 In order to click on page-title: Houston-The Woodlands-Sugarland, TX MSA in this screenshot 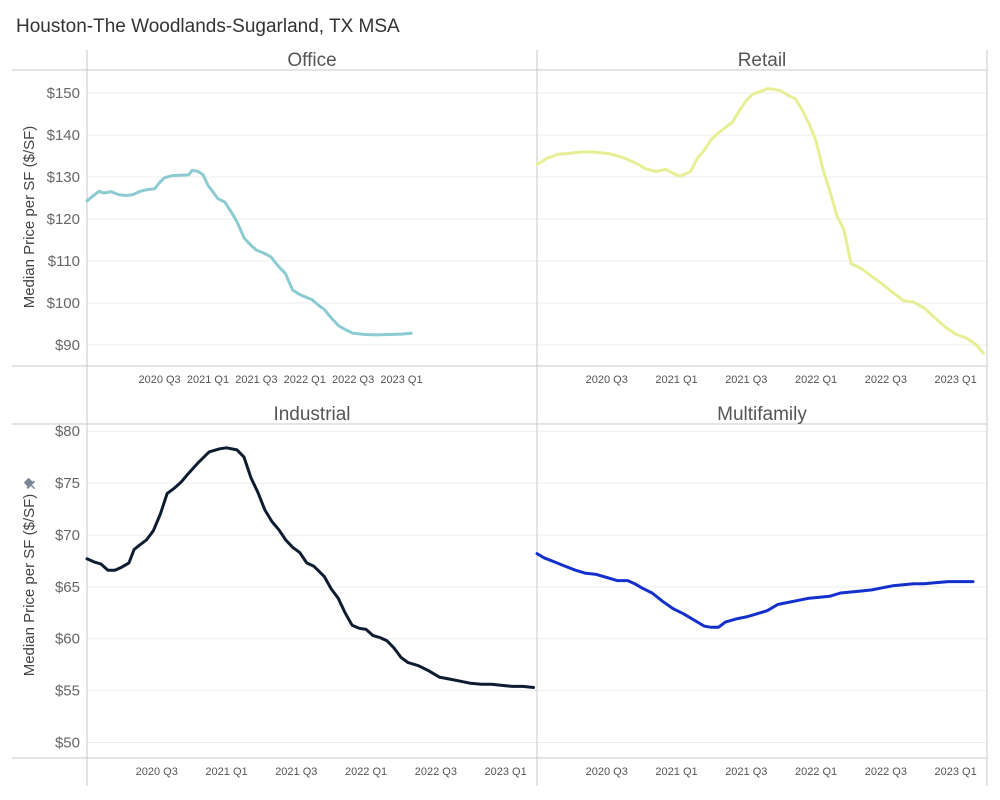, I will do `click(208, 26)`.